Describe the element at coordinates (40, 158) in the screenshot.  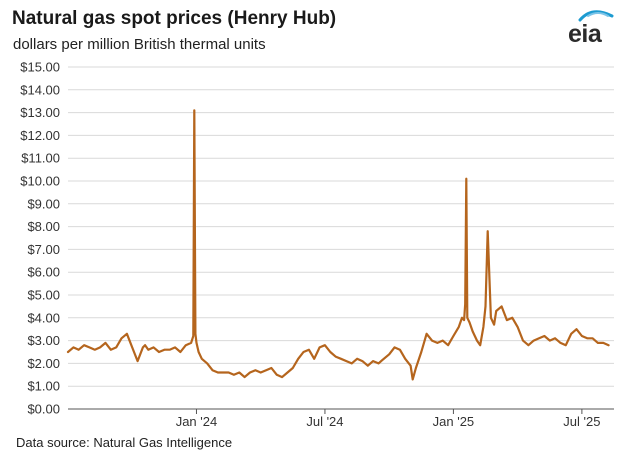
I see `y-tick-label: $11.00` at that location.